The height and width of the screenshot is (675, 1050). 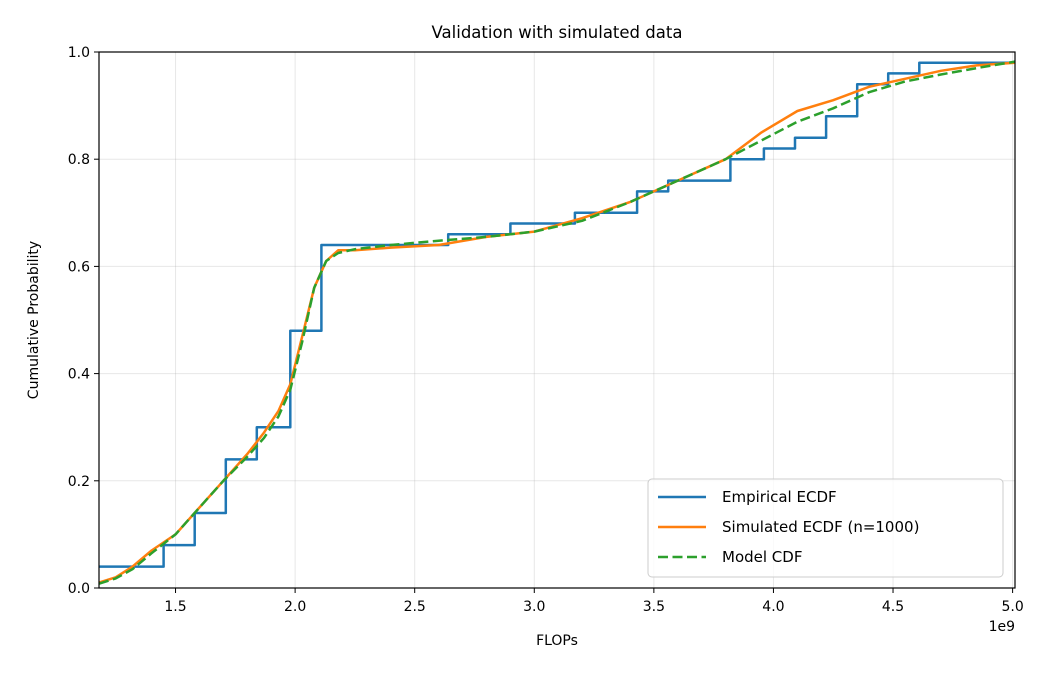 I want to click on legend-label-1: Simulated ECDF (n=1000), so click(x=820, y=527).